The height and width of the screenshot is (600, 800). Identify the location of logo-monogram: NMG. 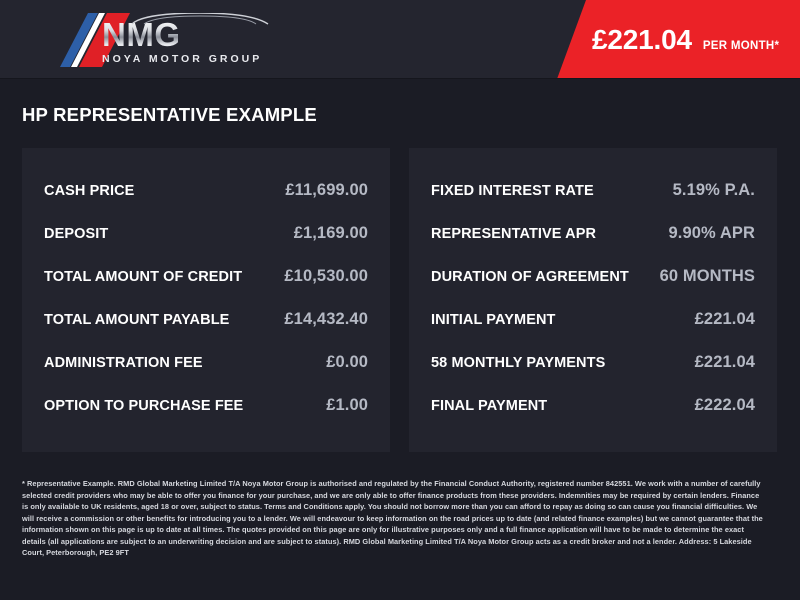
(141, 34).